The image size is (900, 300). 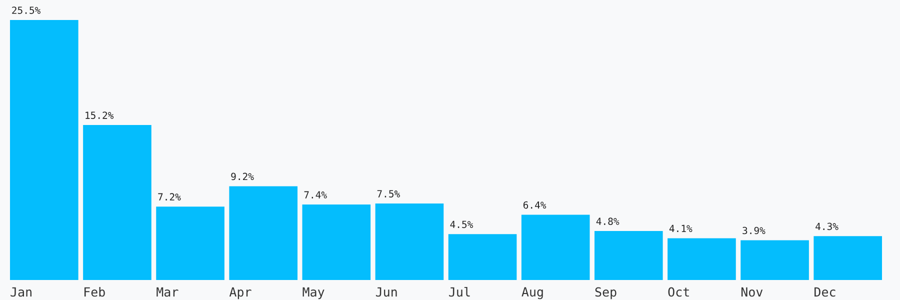 I want to click on x-tick-label: Dec, so click(x=825, y=292).